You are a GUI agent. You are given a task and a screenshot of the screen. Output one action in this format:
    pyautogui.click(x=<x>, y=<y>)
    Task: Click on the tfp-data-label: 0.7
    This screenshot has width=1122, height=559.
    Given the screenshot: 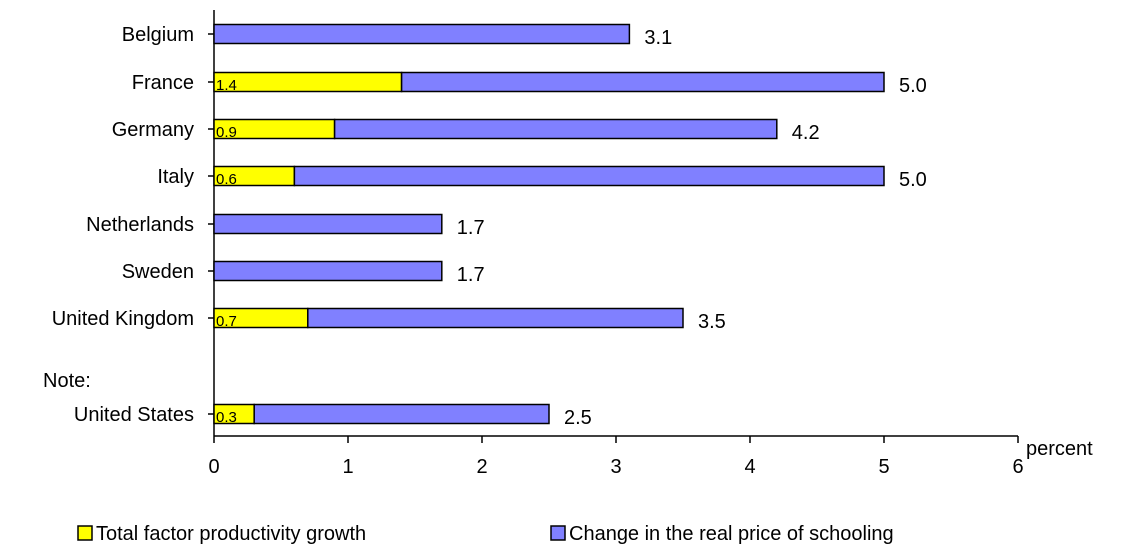 What is the action you would take?
    pyautogui.click(x=226, y=321)
    